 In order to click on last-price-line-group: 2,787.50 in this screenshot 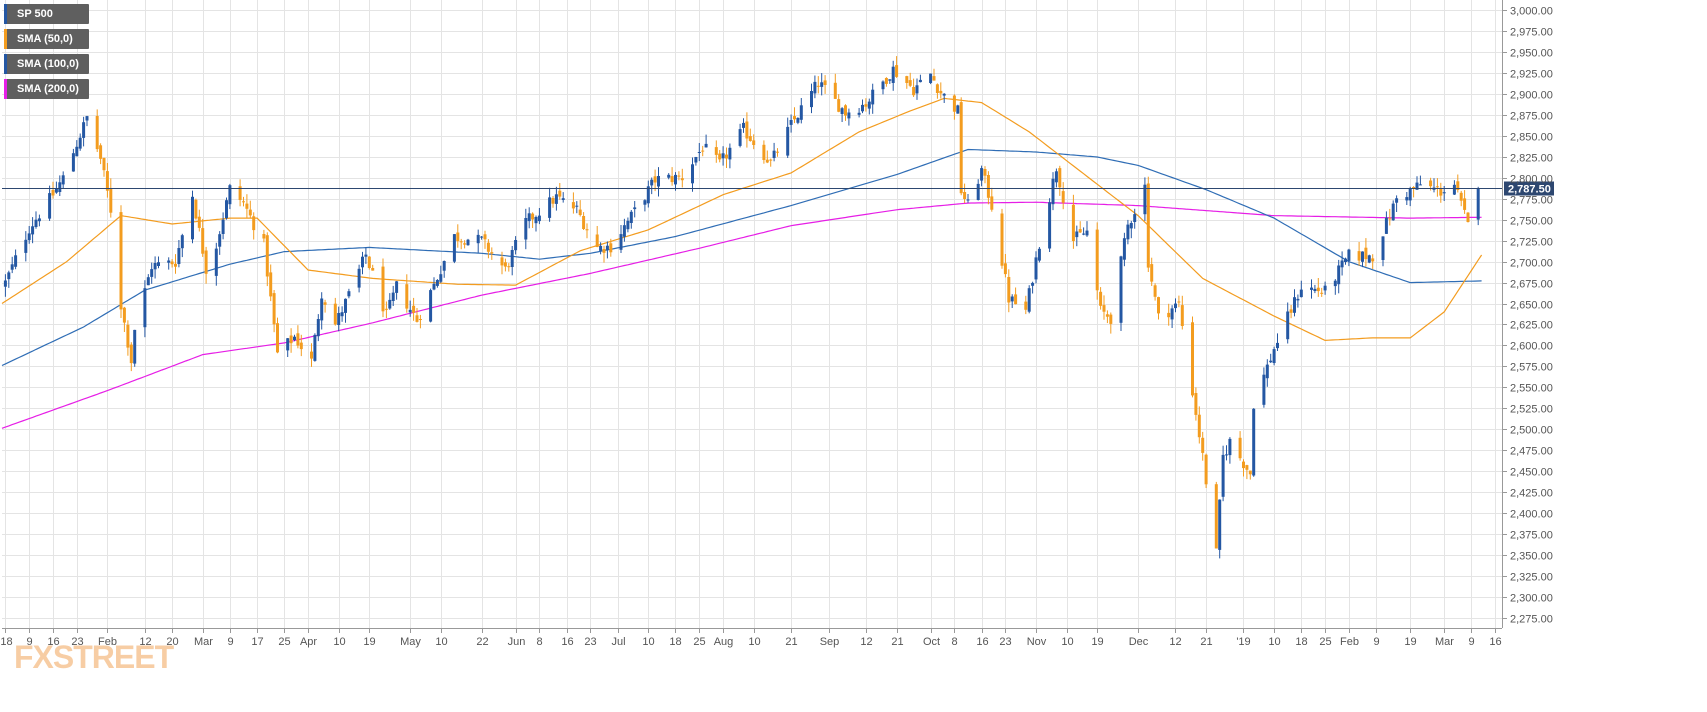, I will do `click(778, 188)`.